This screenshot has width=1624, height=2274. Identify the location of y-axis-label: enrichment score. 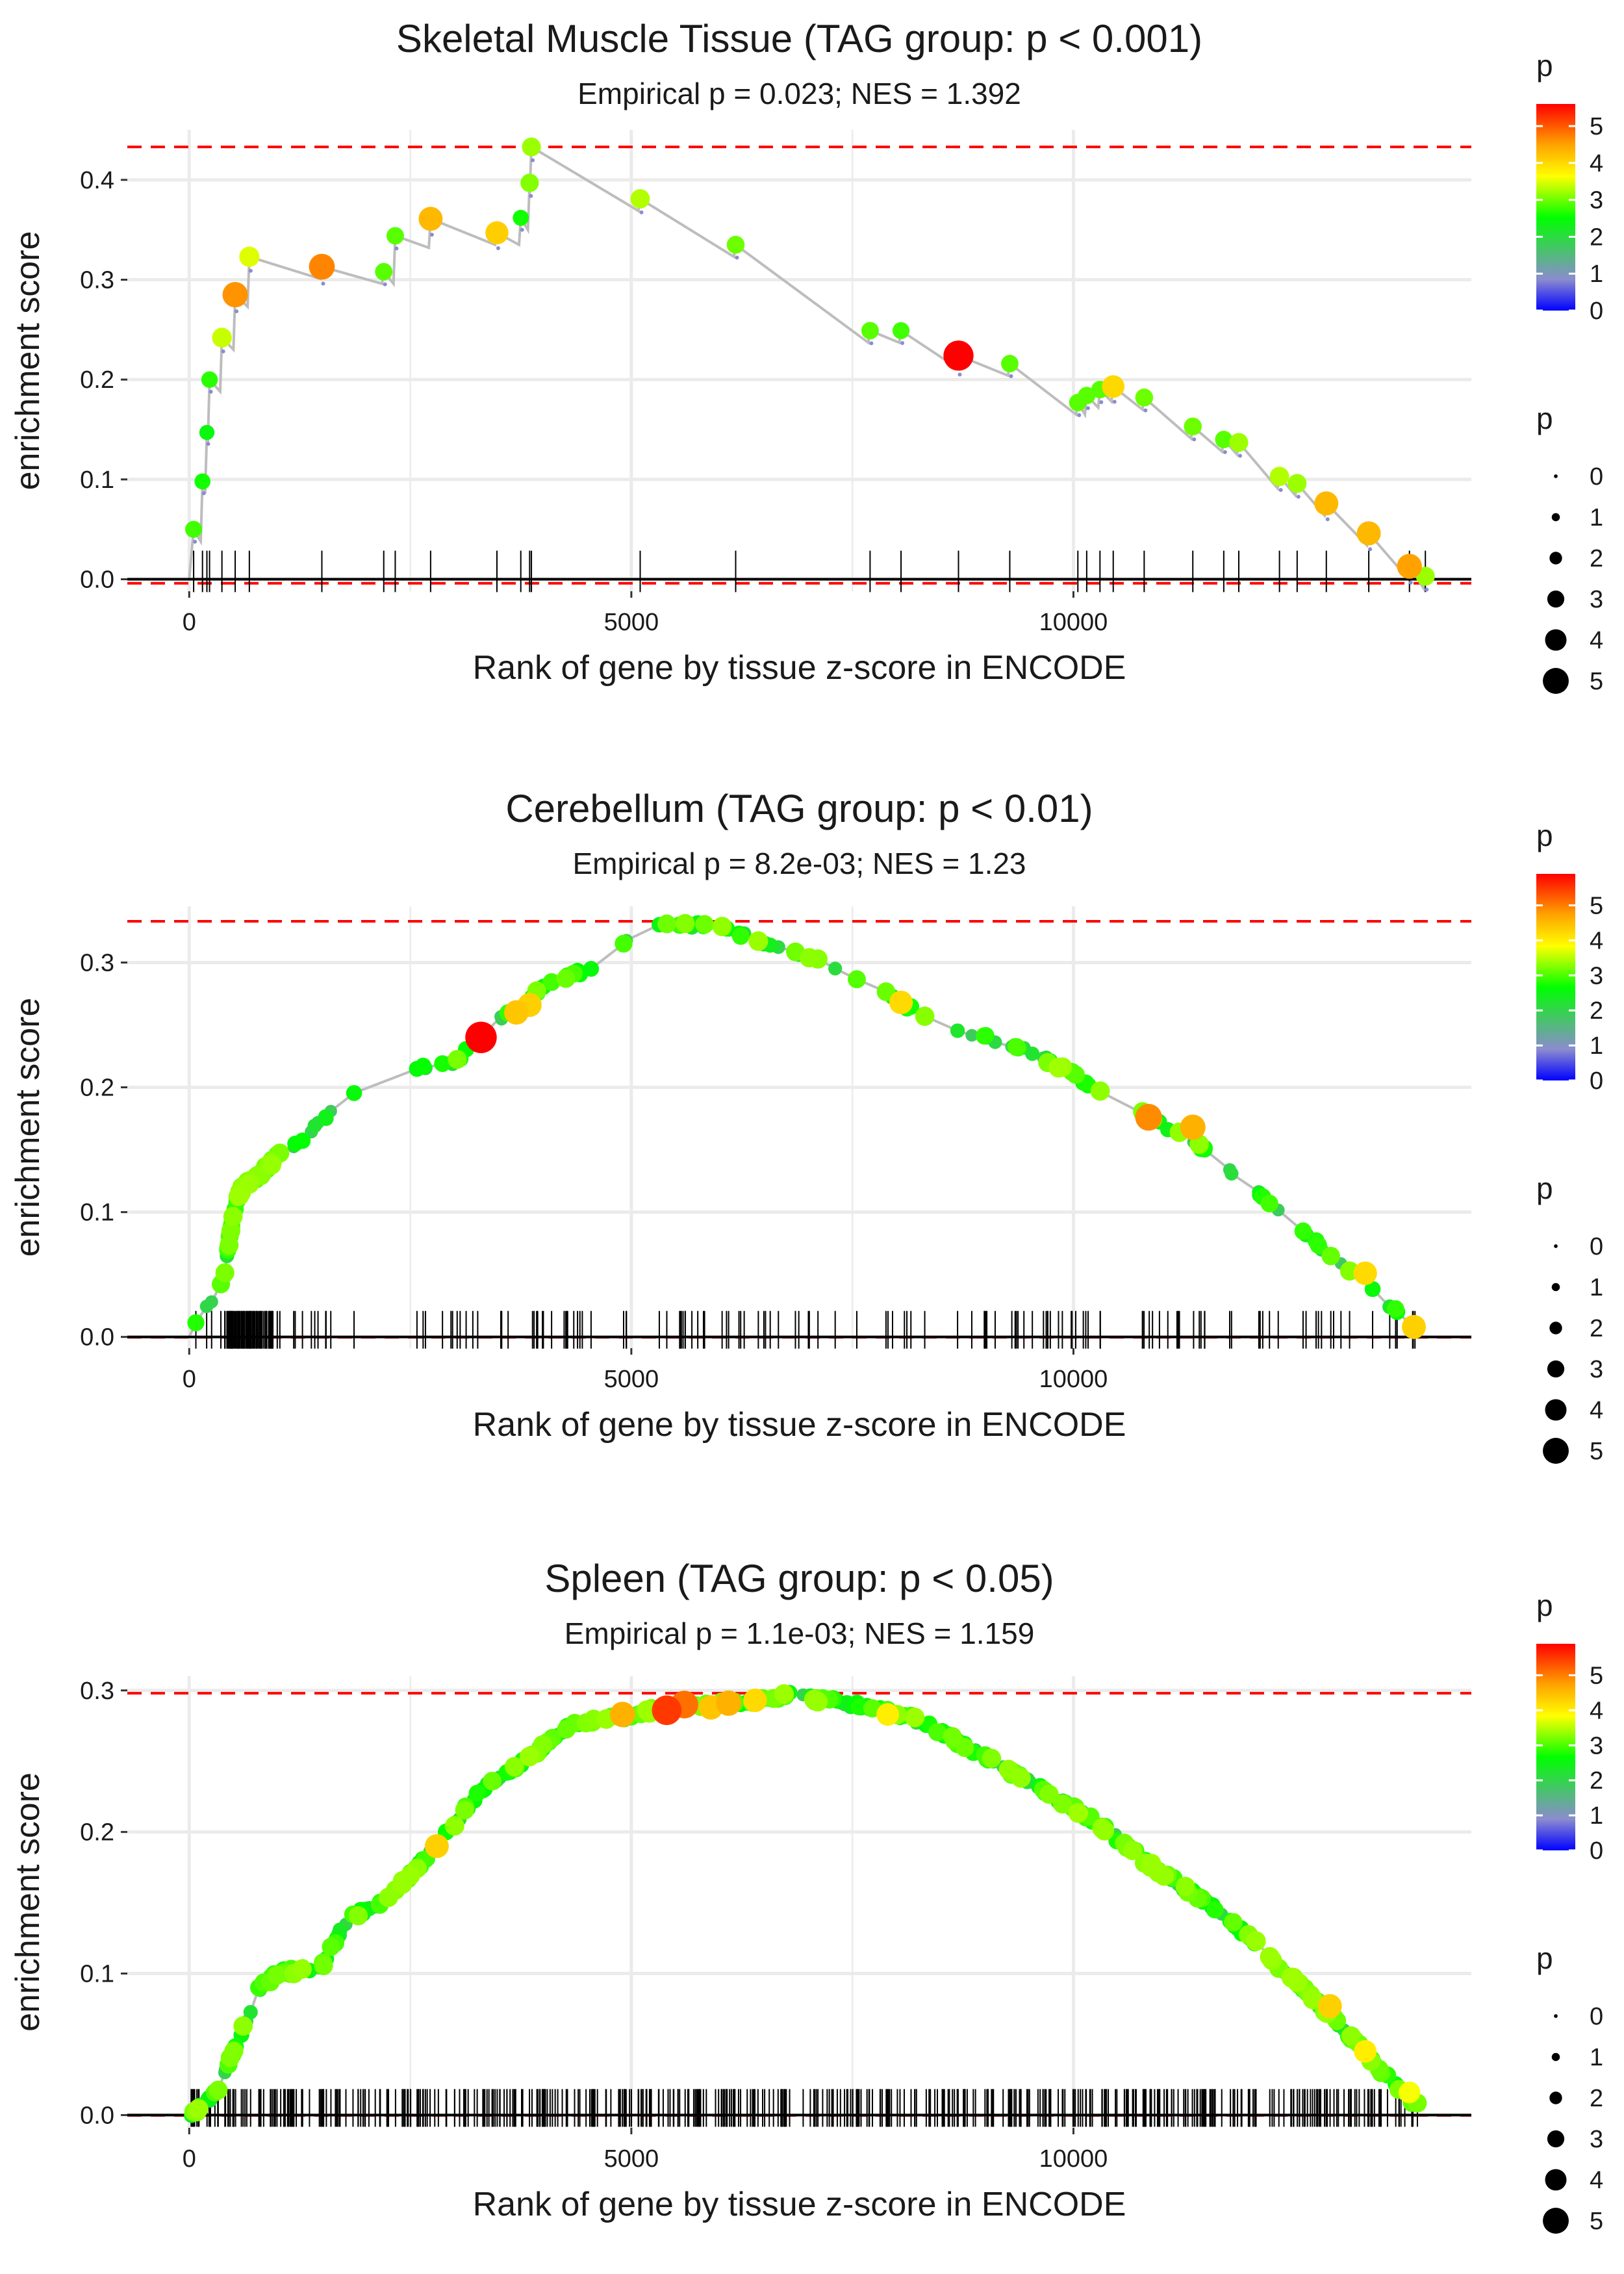
(28, 361).